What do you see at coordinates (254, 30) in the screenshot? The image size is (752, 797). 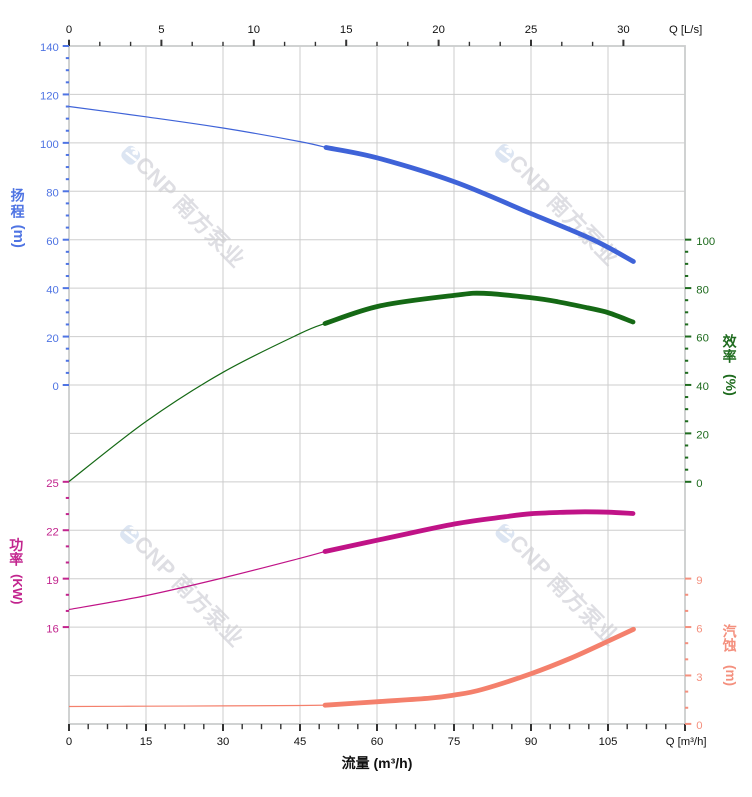 I see `svg-text: 10` at bounding box center [254, 30].